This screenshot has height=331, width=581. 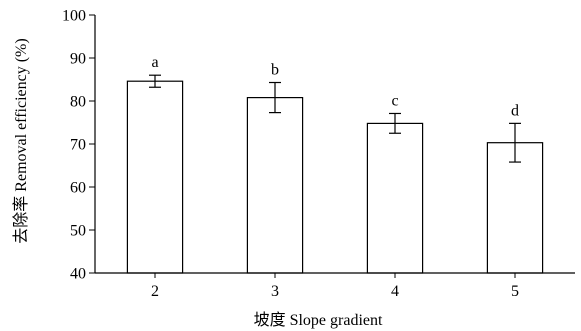 What do you see at coordinates (21, 140) in the screenshot?
I see `y-axis-title: 去除率 Removal efficiency (%)` at bounding box center [21, 140].